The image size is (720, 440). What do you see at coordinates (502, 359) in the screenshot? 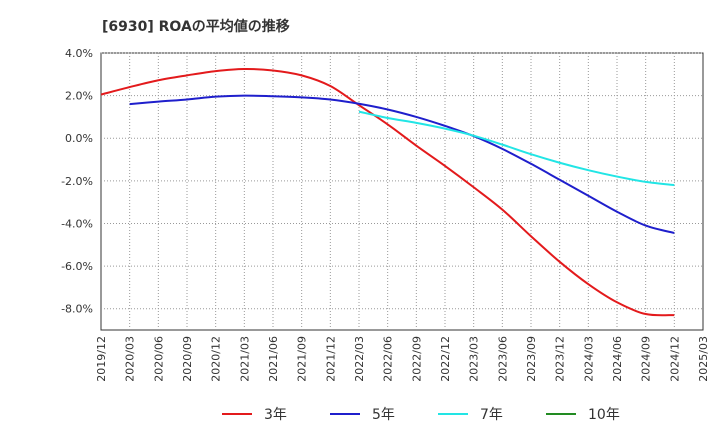
I see `x-tick-label: 2023/06` at bounding box center [502, 359].